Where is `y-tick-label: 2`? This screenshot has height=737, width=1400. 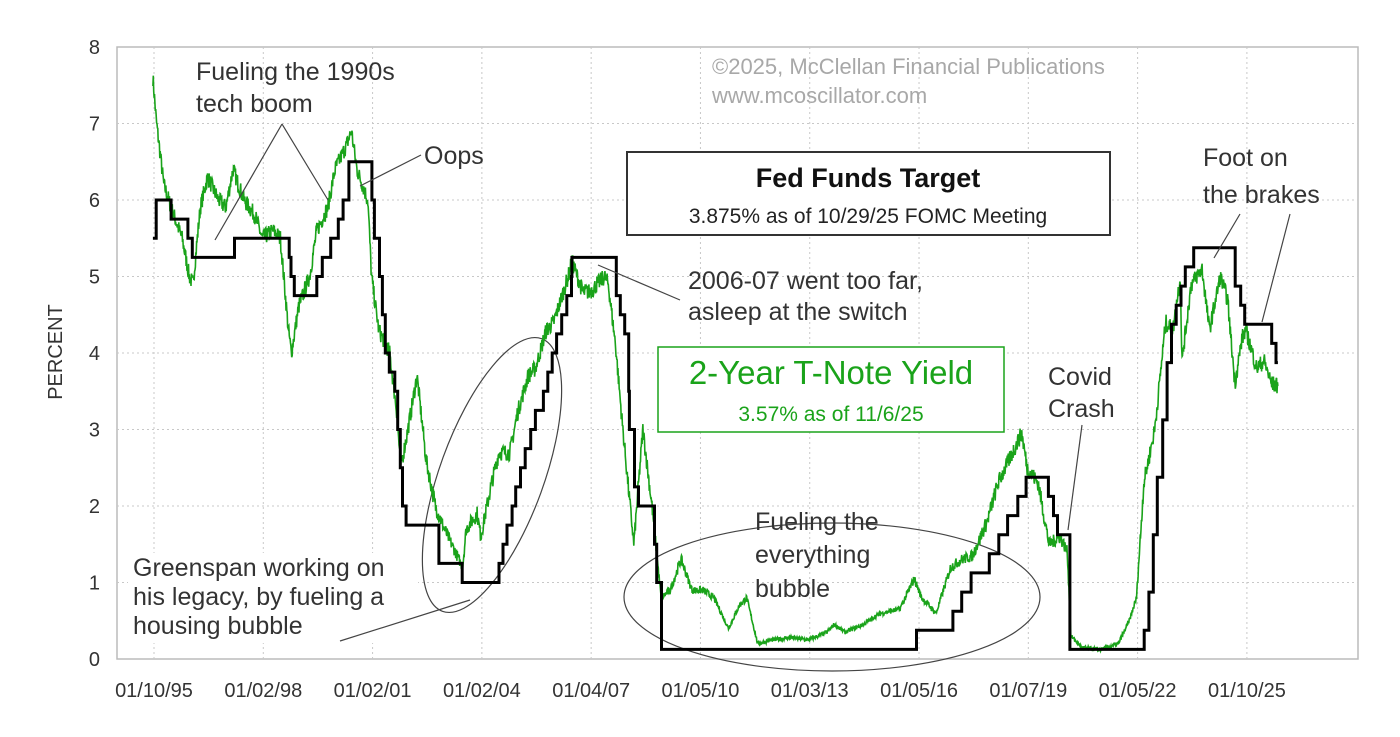
y-tick-label: 2 is located at coordinates (94, 507).